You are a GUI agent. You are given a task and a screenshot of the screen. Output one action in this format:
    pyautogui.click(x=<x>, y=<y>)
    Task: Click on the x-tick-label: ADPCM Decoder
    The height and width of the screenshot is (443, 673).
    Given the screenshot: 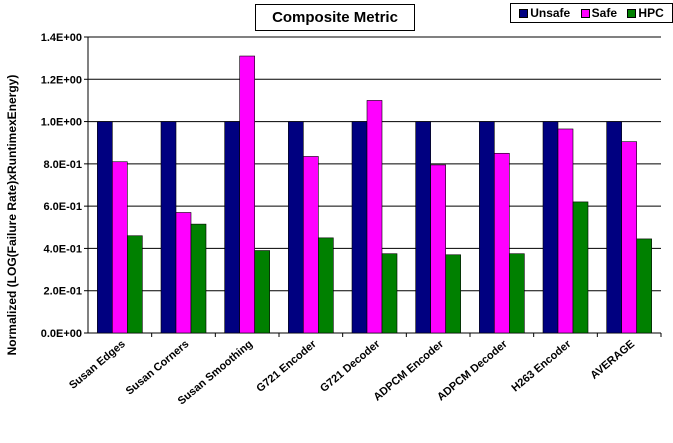 What is the action you would take?
    pyautogui.click(x=472, y=371)
    